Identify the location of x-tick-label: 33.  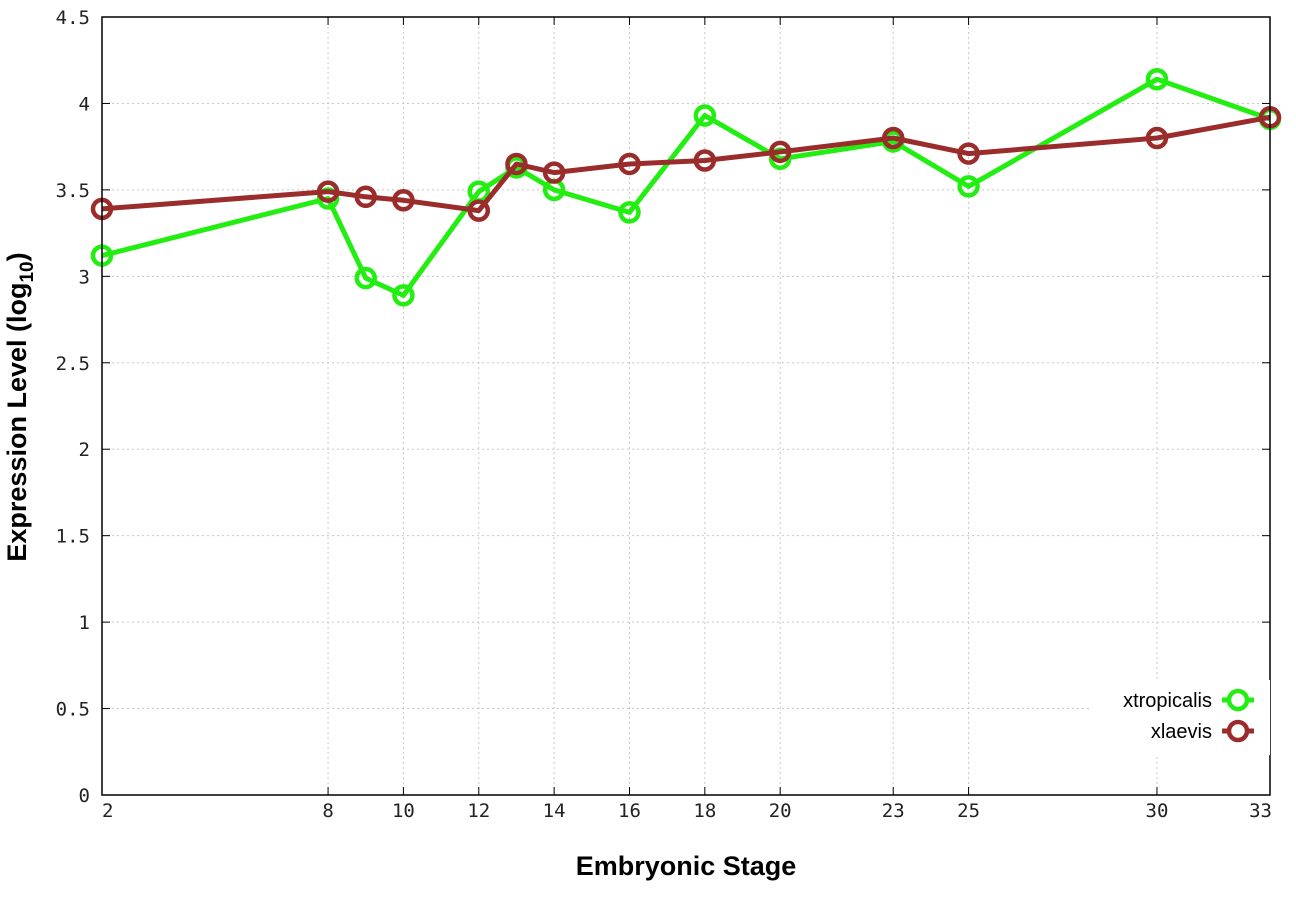
(1260, 811).